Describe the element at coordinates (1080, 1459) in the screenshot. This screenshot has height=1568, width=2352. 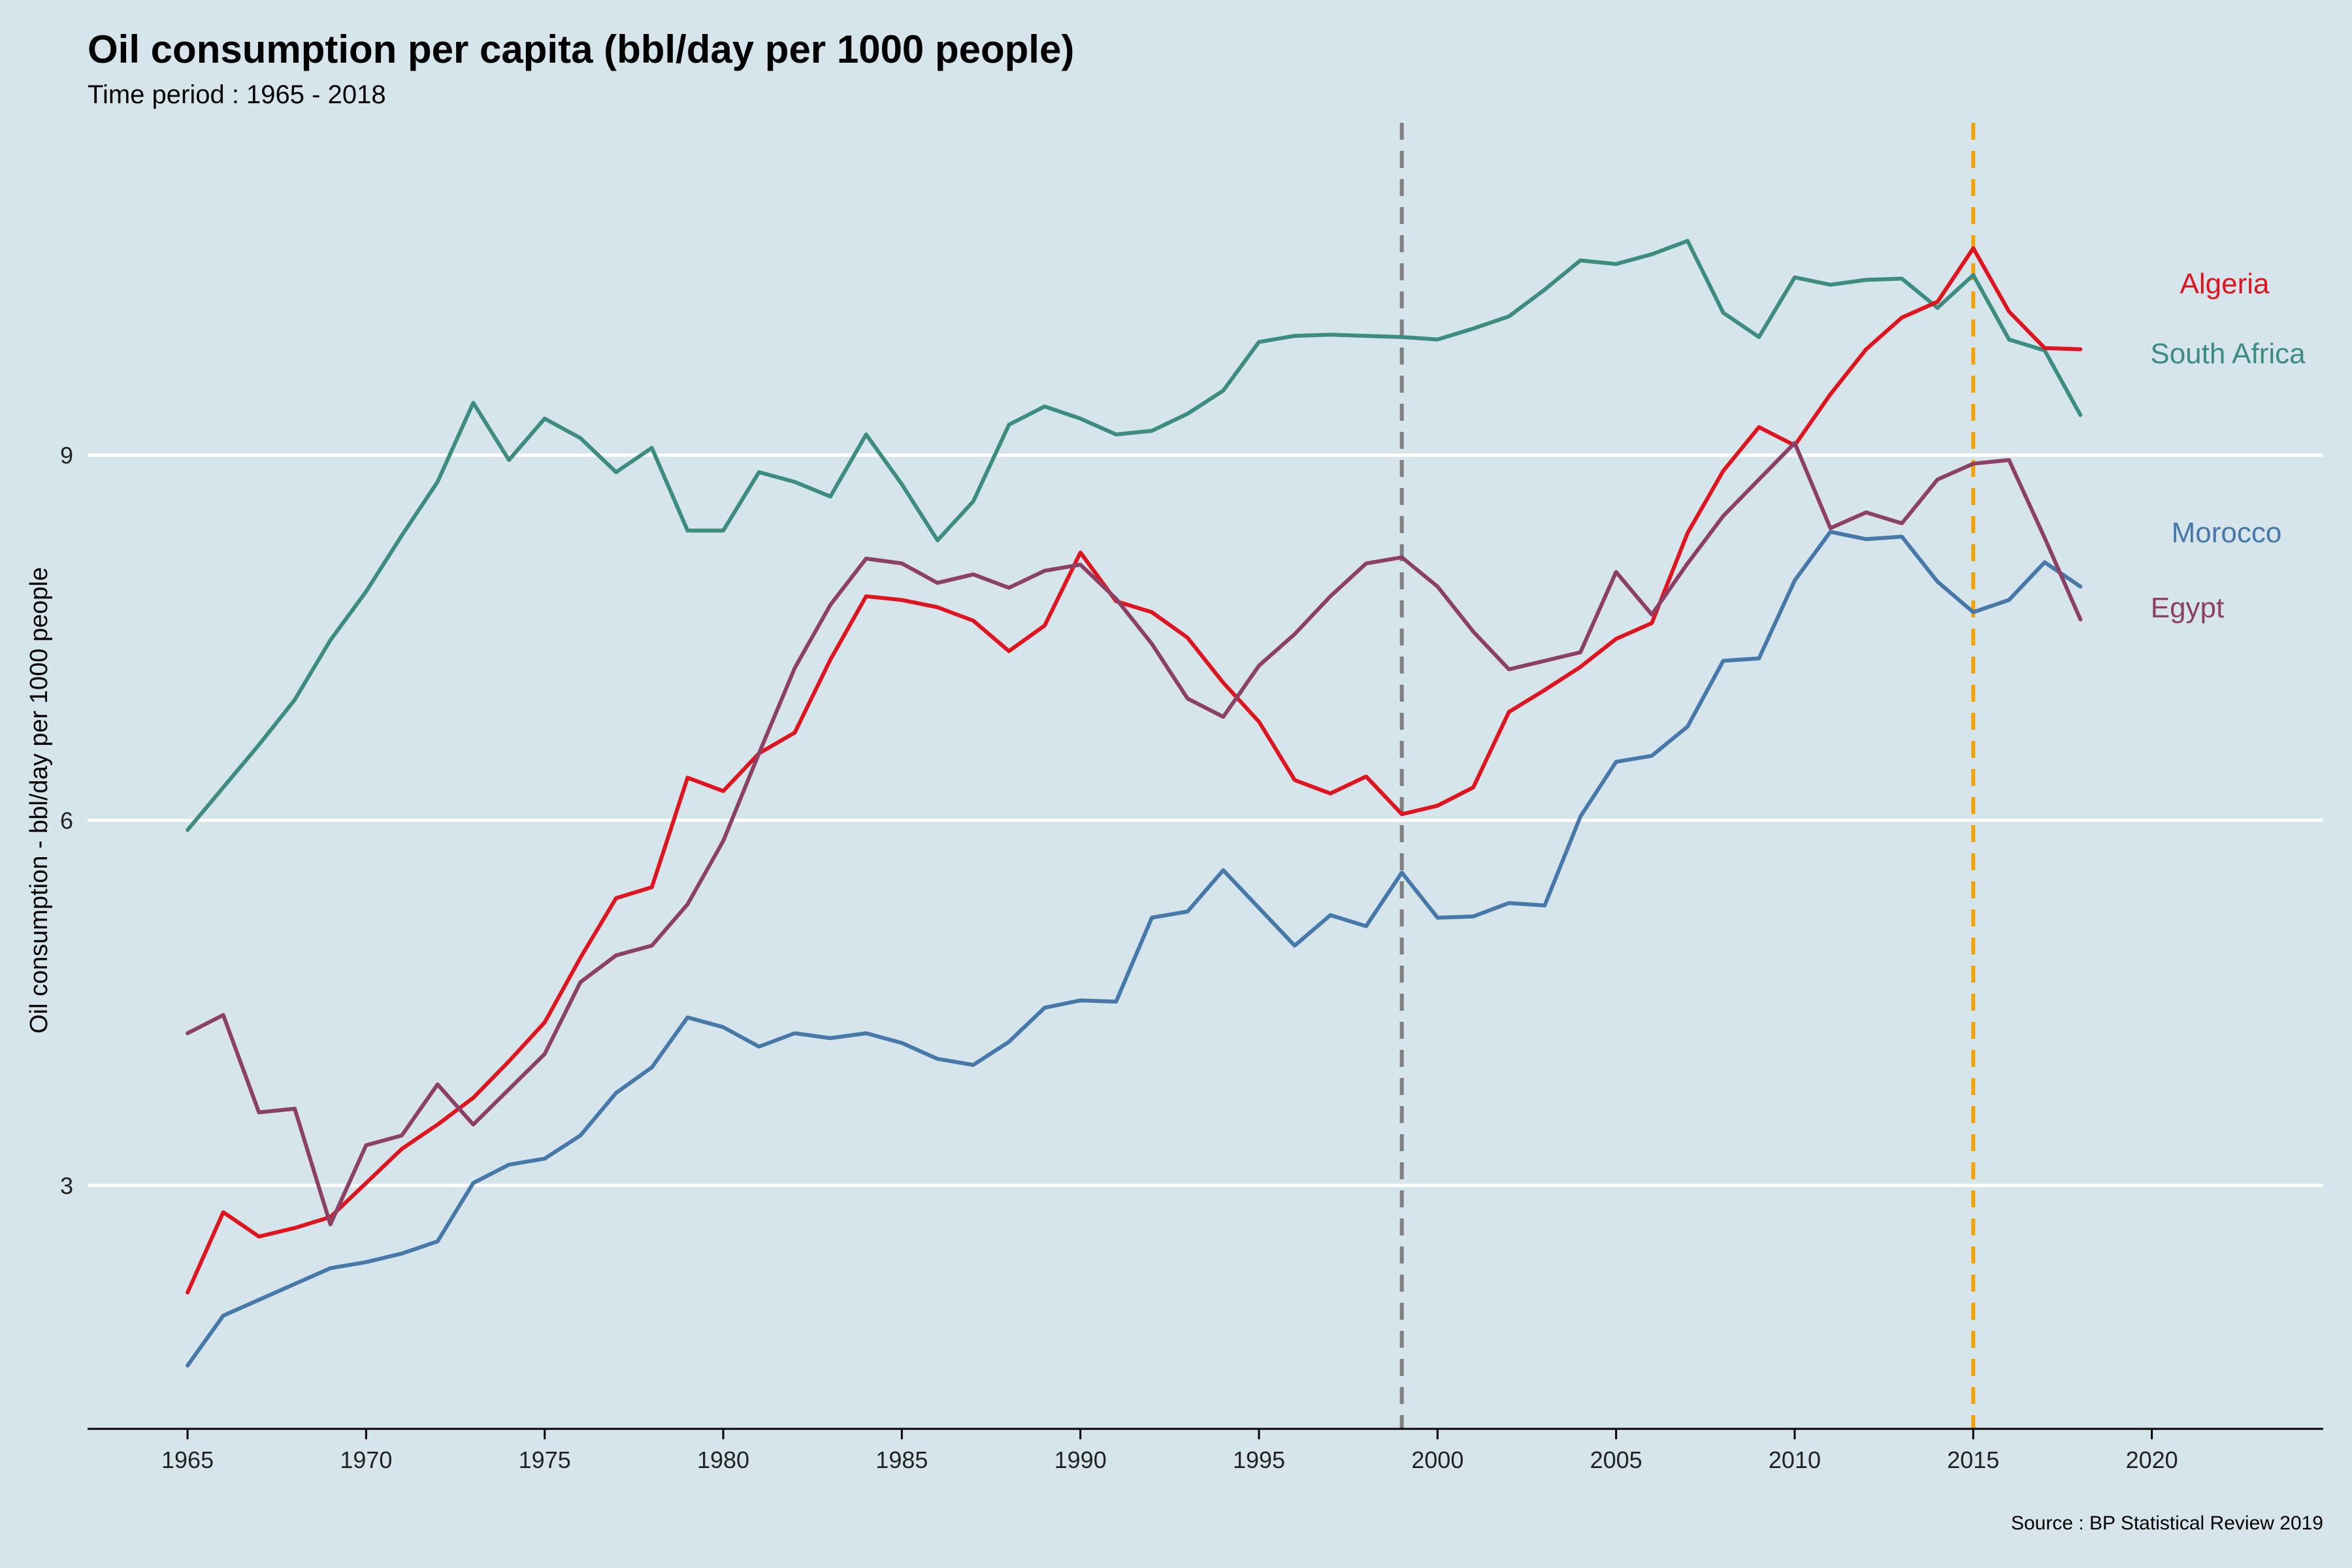
I see `x-tick-label-1990: 1990` at that location.